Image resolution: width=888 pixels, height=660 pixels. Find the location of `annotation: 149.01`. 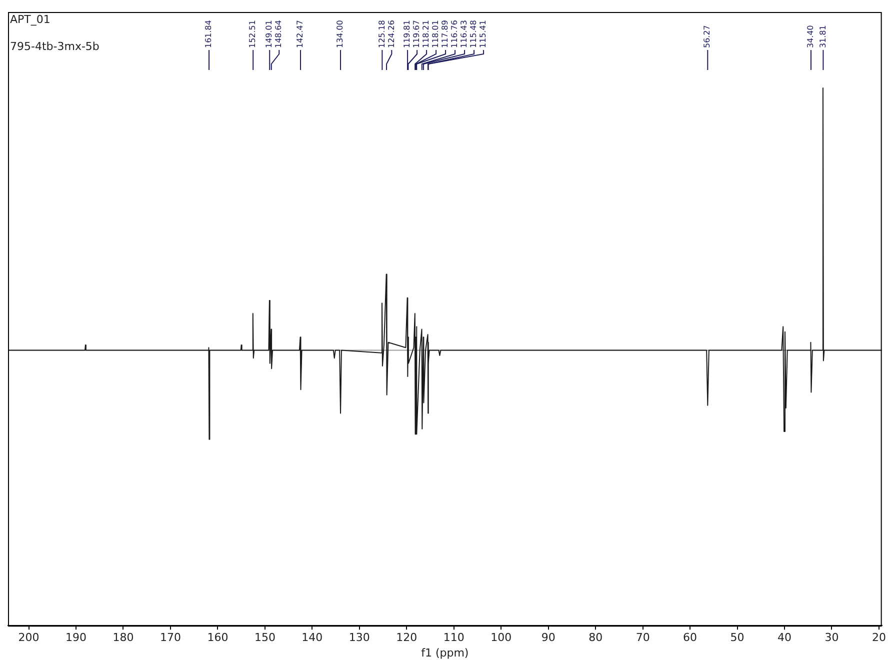

annotation: 149.01 is located at coordinates (269, 34).